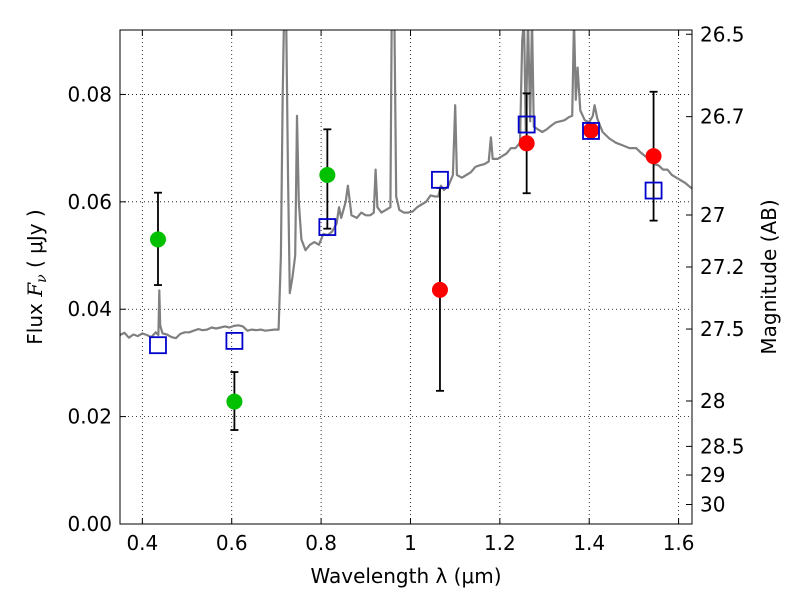 The height and width of the screenshot is (600, 800). I want to click on y2-tick-label: 30, so click(712, 505).